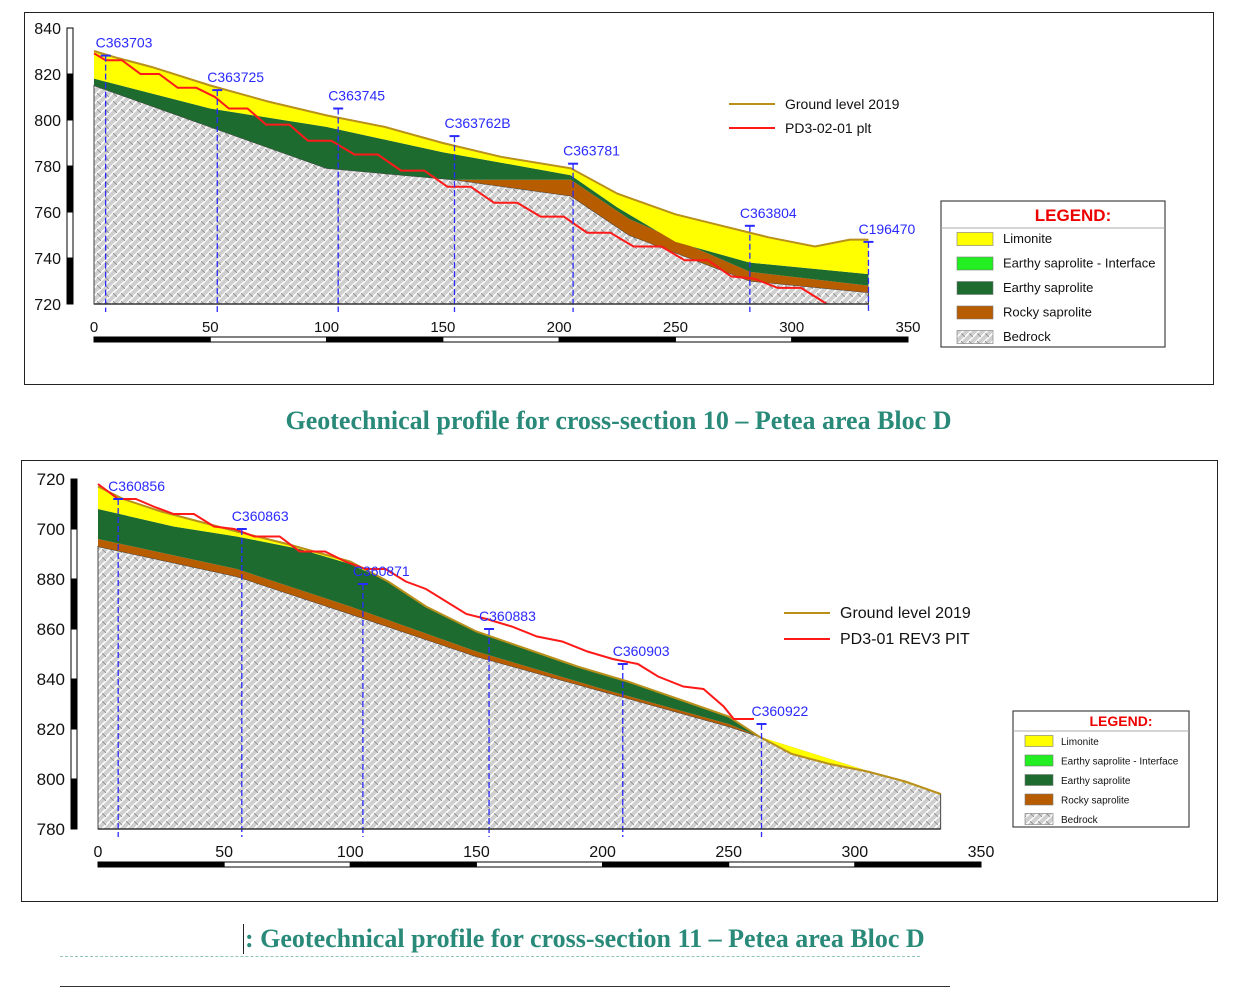 Image resolution: width=1257 pixels, height=1000 pixels. Describe the element at coordinates (905, 639) in the screenshot. I see `series-legend-label: PD3-01 REV3 PIT` at that location.